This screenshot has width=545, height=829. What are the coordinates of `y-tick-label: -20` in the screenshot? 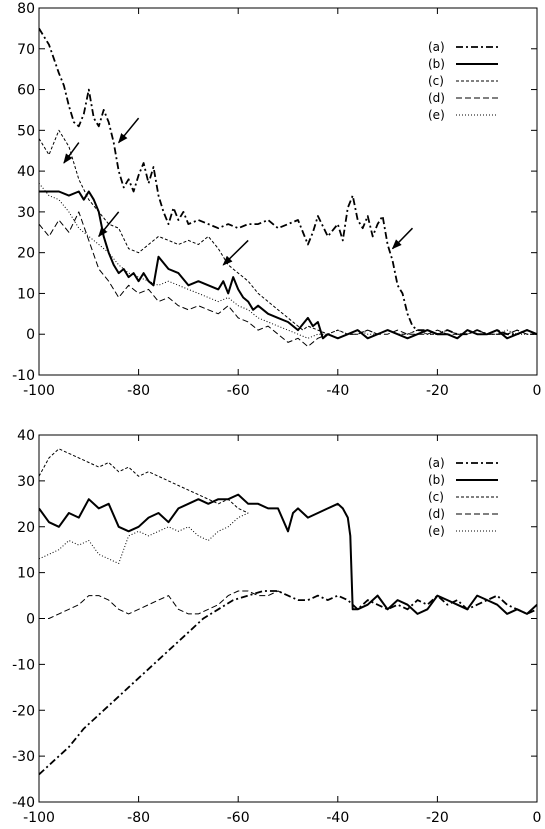 It's located at (23, 711).